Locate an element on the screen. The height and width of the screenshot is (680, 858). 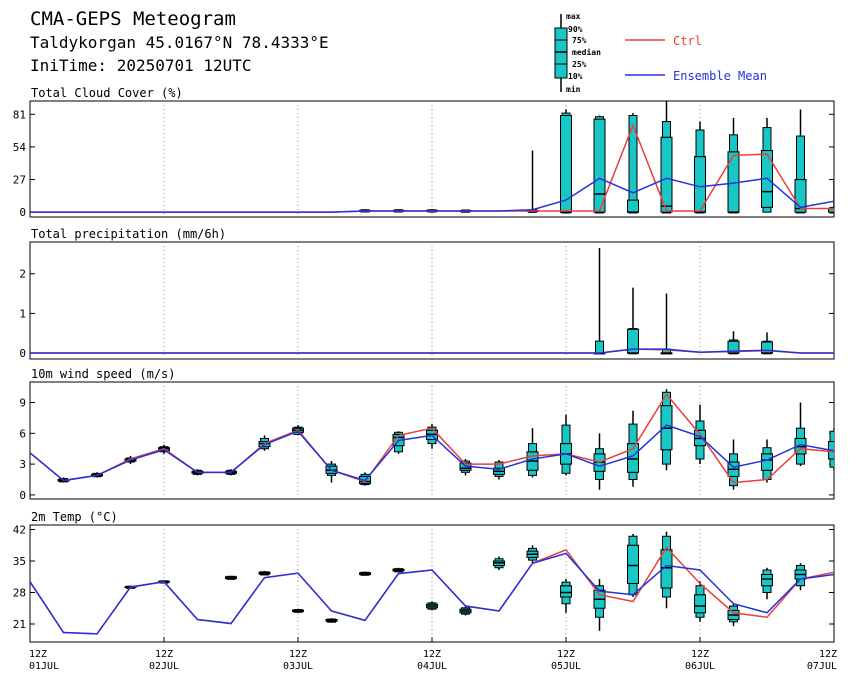
legend-p90: 90% is located at coordinates (575, 29).